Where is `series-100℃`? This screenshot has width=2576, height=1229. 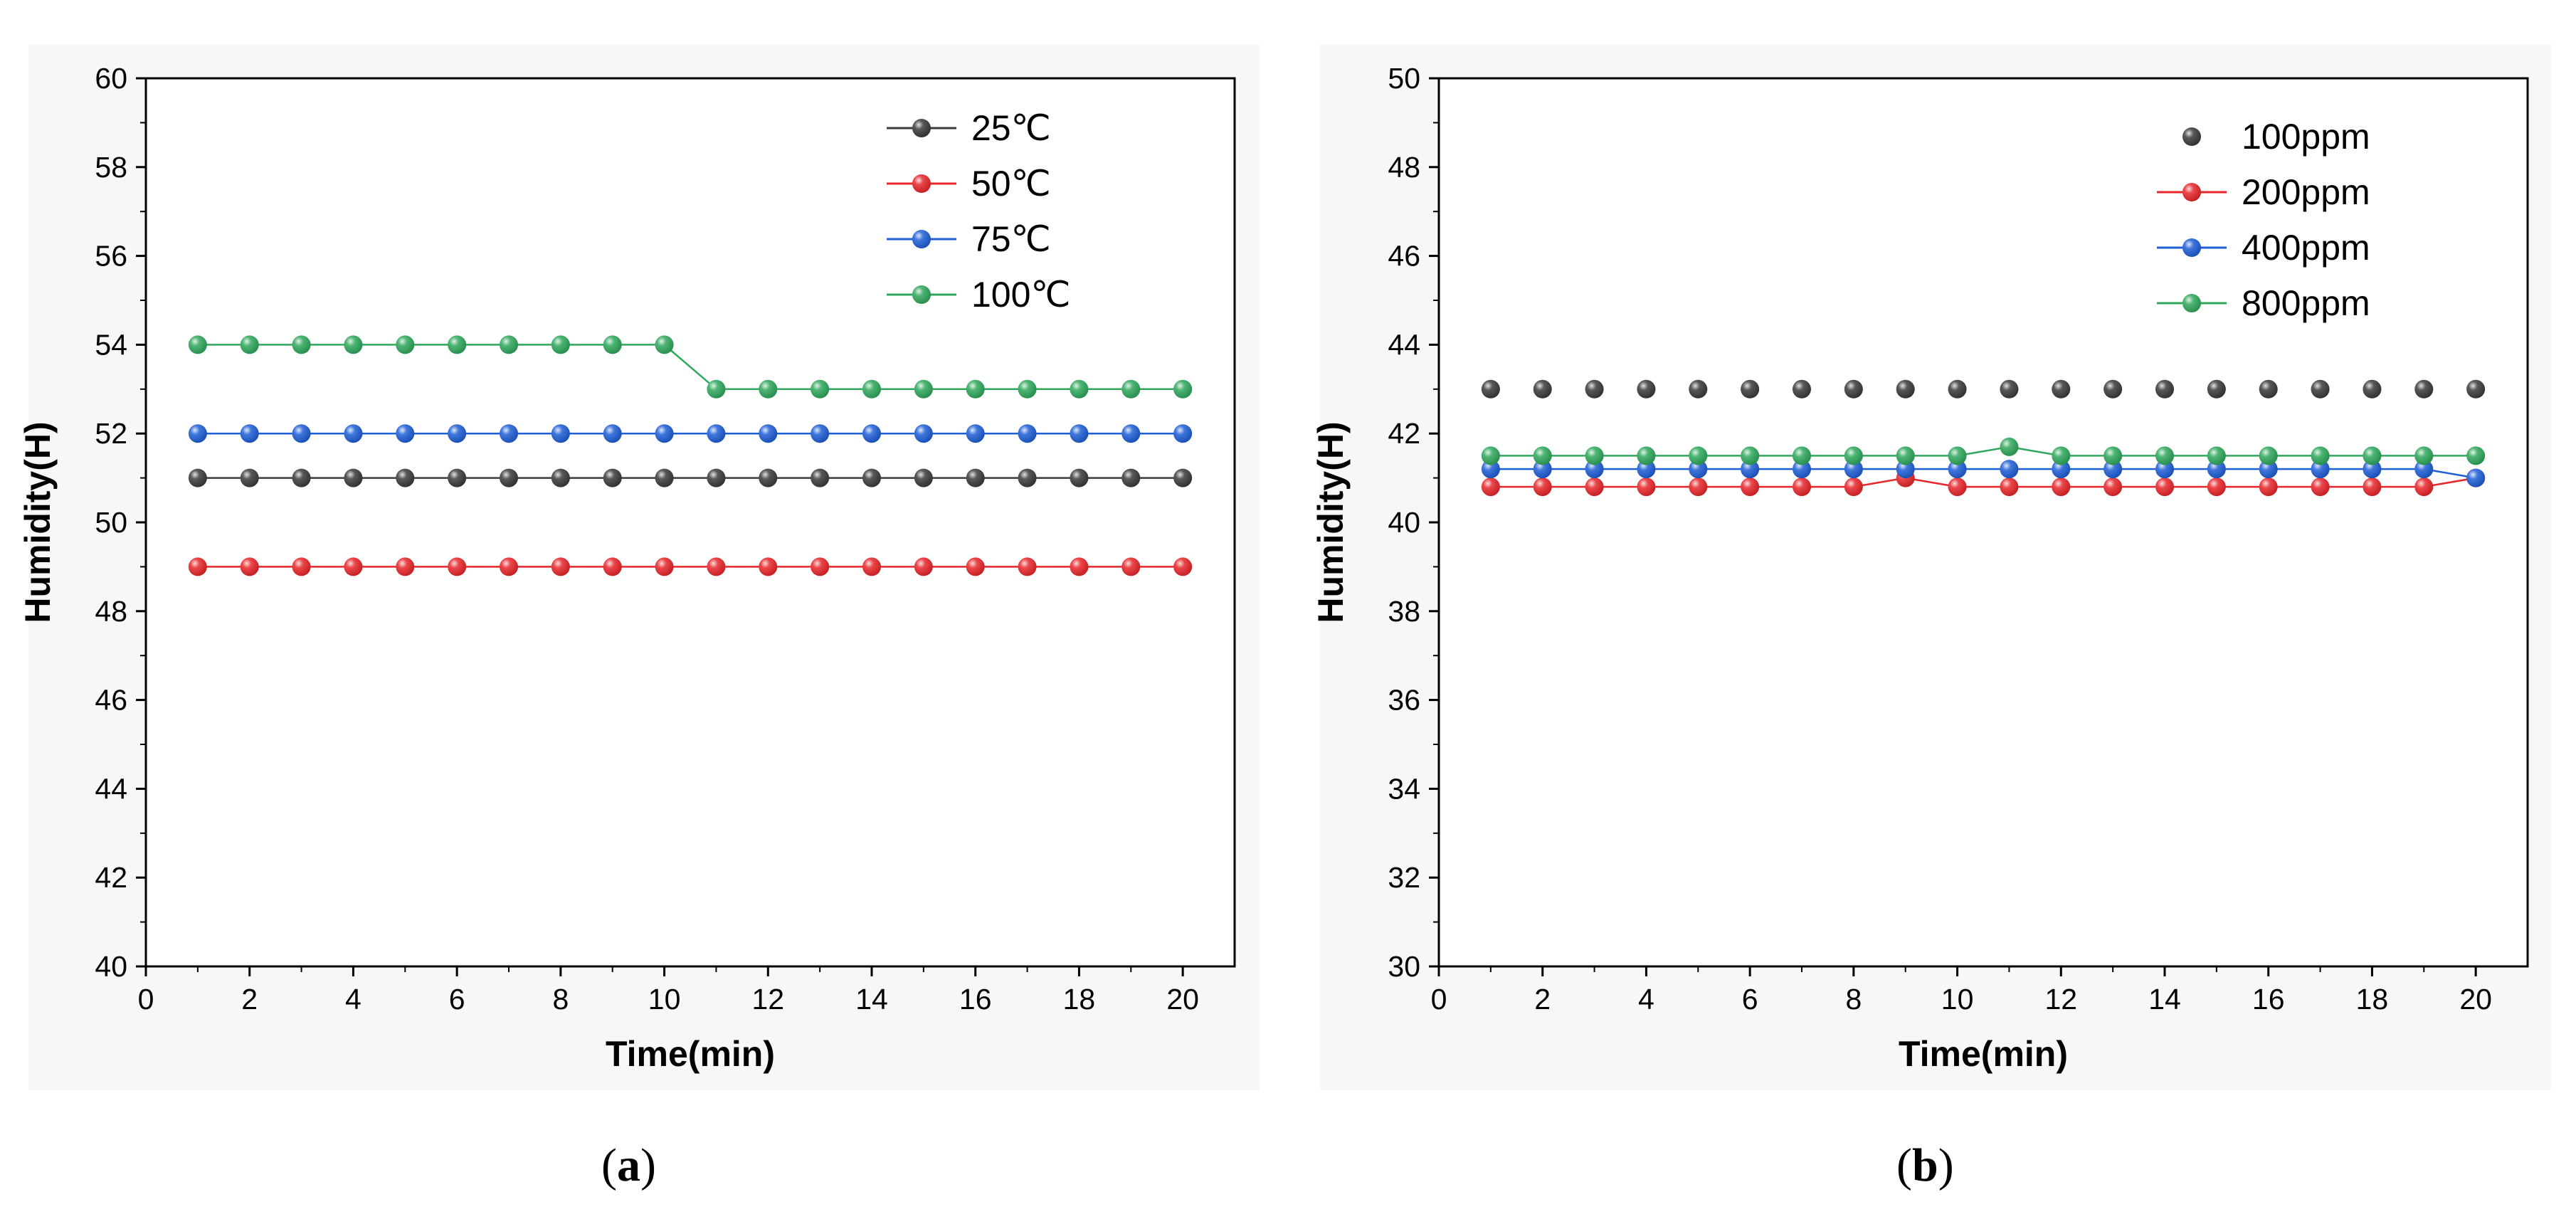
series-100℃ is located at coordinates (691, 367).